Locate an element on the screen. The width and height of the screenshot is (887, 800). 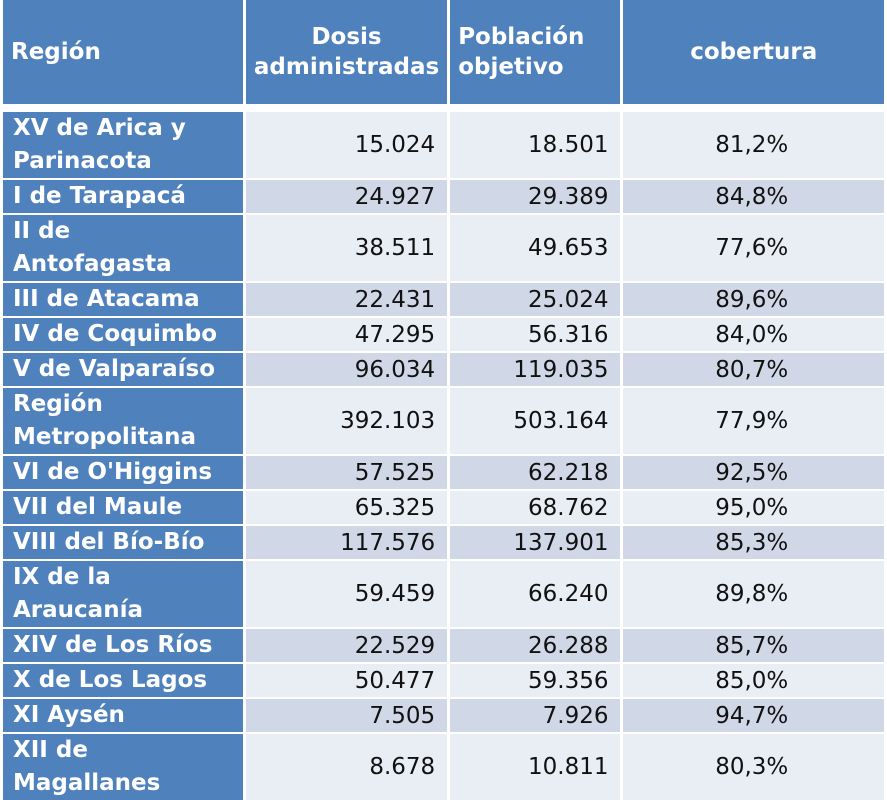
table-row: VII del Maule 65.325 68.762 95,0% is located at coordinates (443, 506).